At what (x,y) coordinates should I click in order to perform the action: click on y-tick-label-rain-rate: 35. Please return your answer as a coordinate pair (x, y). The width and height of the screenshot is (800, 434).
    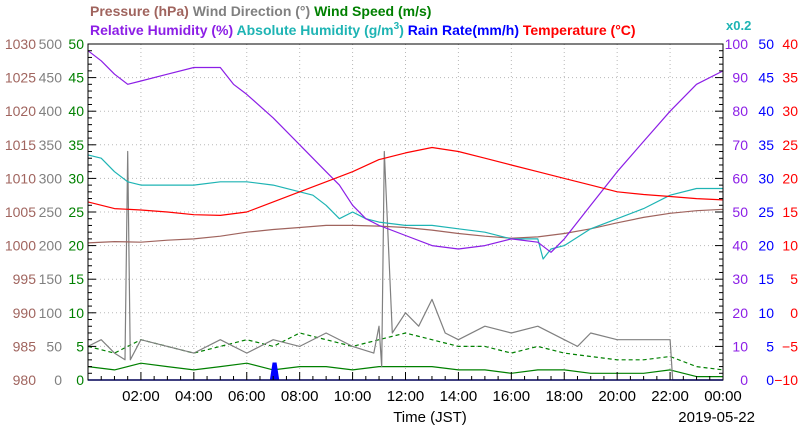
    Looking at the image, I should click on (766, 145).